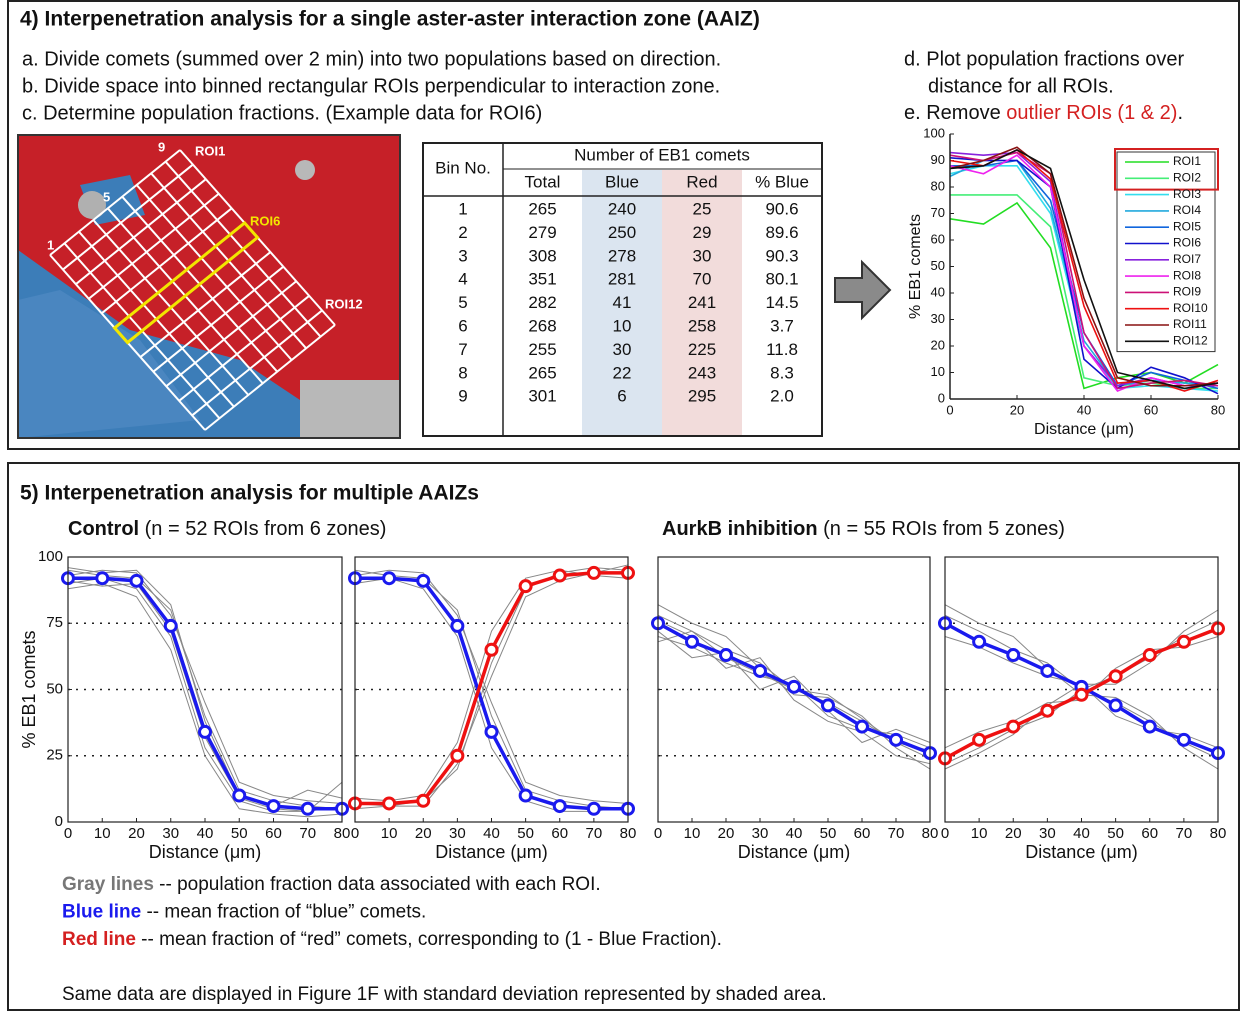 The image size is (1244, 1012). Describe the element at coordinates (462, 349) in the screenshot. I see `table-cell: 7` at that location.